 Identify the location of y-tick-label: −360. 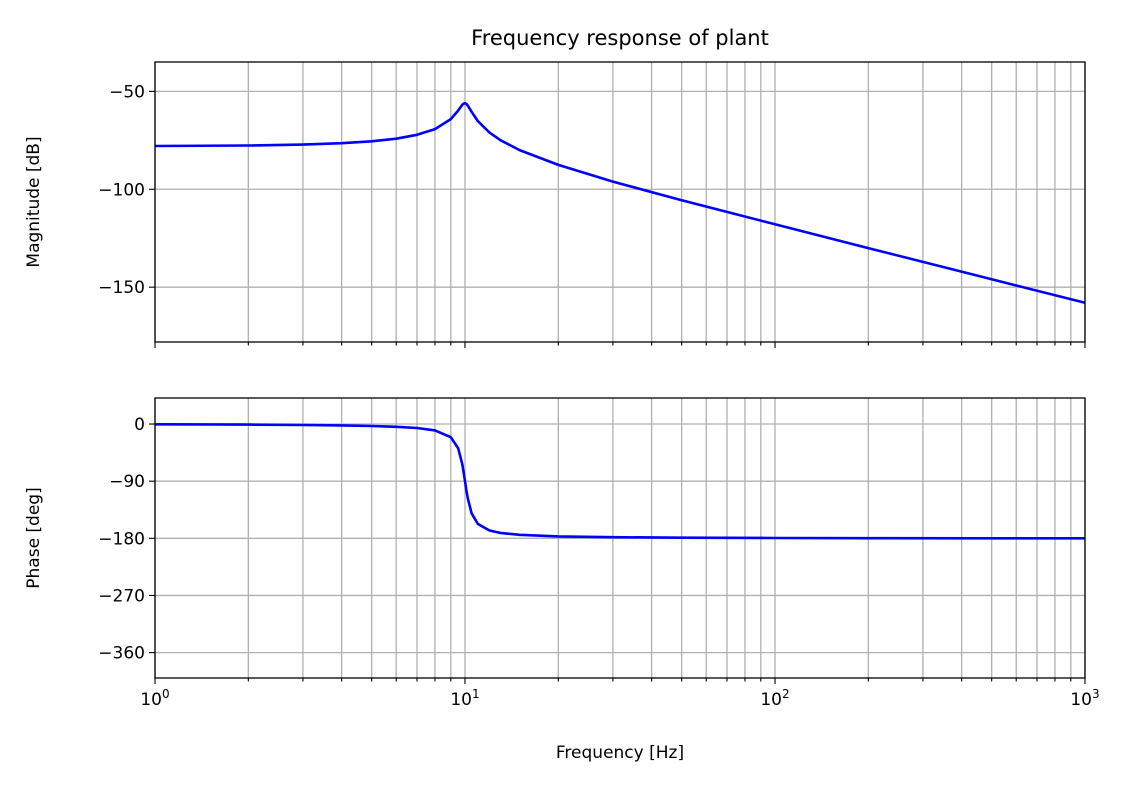
(121, 654).